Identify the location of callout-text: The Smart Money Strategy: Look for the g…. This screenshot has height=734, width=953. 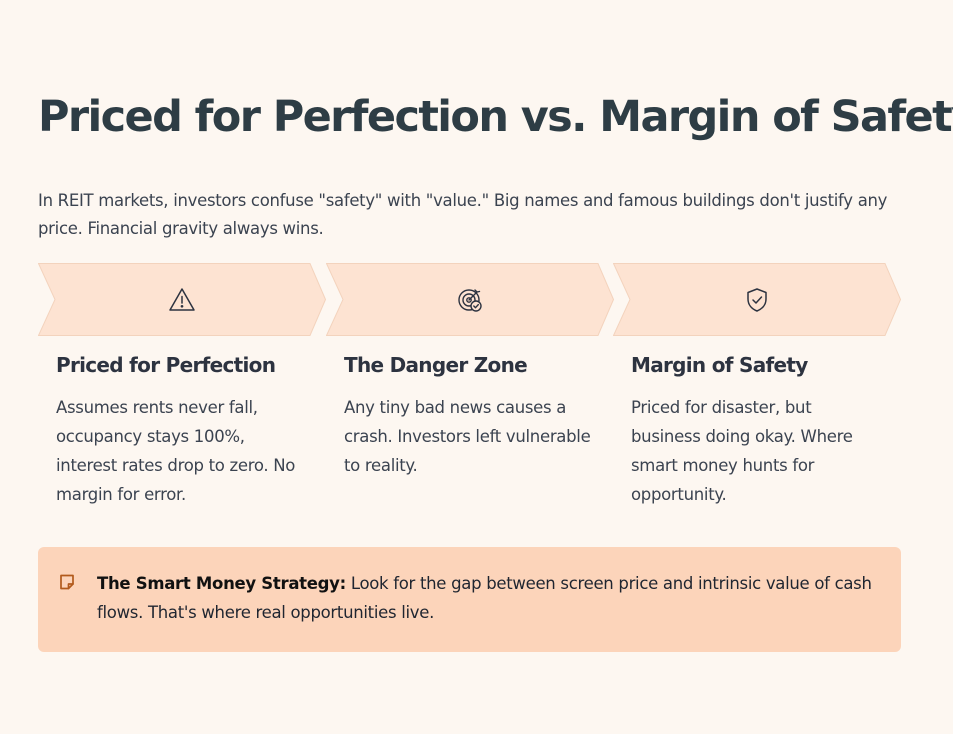
(489, 598).